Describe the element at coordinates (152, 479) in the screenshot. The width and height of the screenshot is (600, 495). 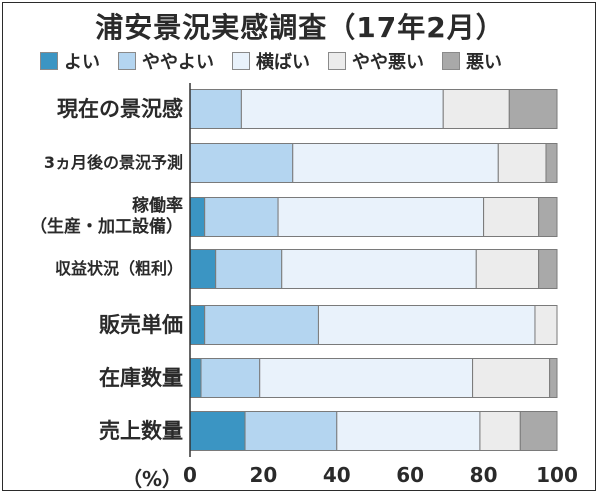
I see `x-axis-unit: （%）` at that location.